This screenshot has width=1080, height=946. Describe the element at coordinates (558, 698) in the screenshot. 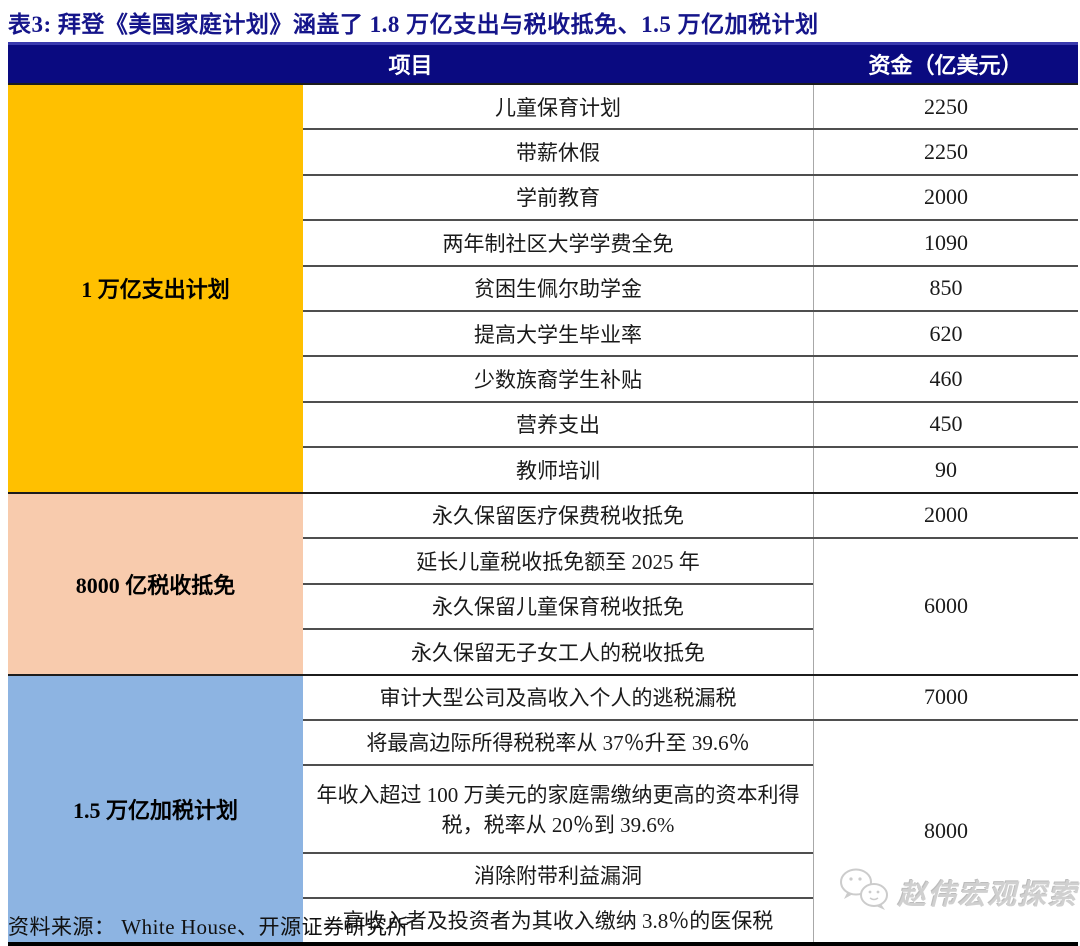

I see `item-cell: 审计大型公司及高收入个人的逃税漏税` at that location.